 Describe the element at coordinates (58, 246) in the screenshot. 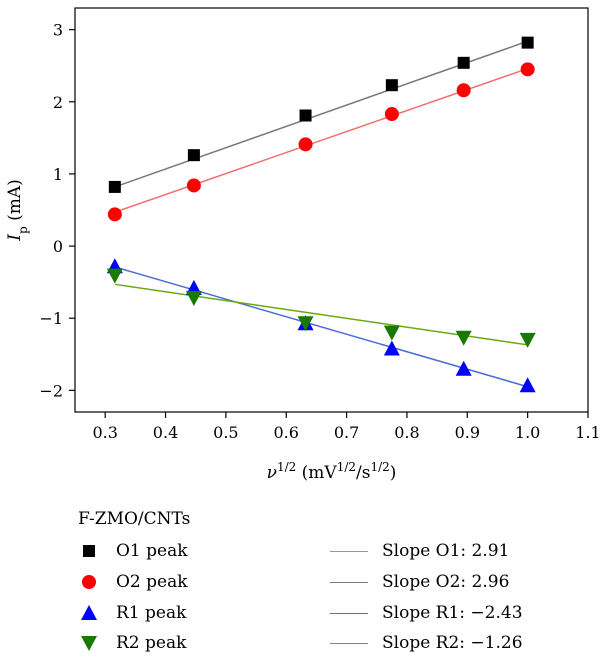

I see `y-tick-label: 0` at that location.